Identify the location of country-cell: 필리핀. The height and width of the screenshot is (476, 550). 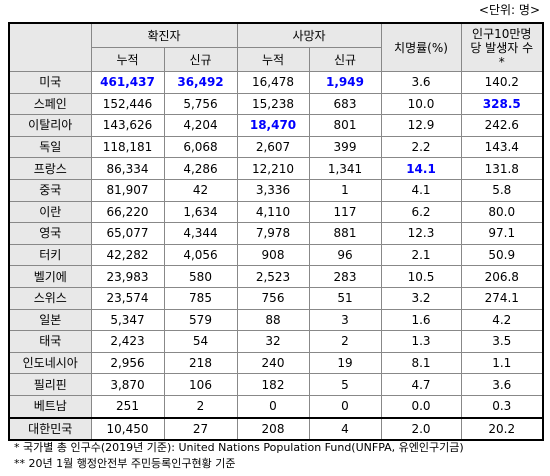
(50, 384).